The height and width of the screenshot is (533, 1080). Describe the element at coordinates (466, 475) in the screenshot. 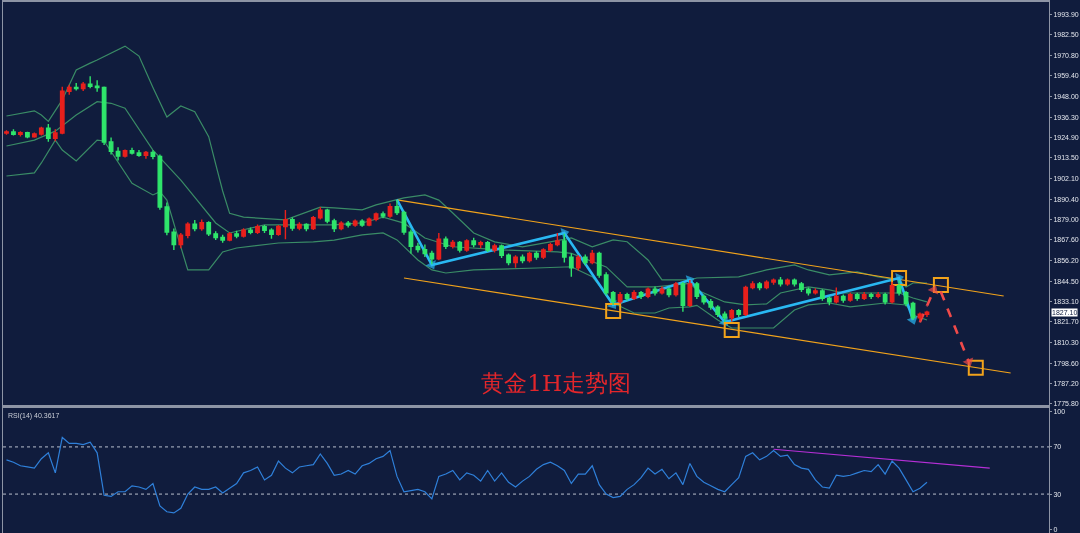

I see `line-series` at that location.